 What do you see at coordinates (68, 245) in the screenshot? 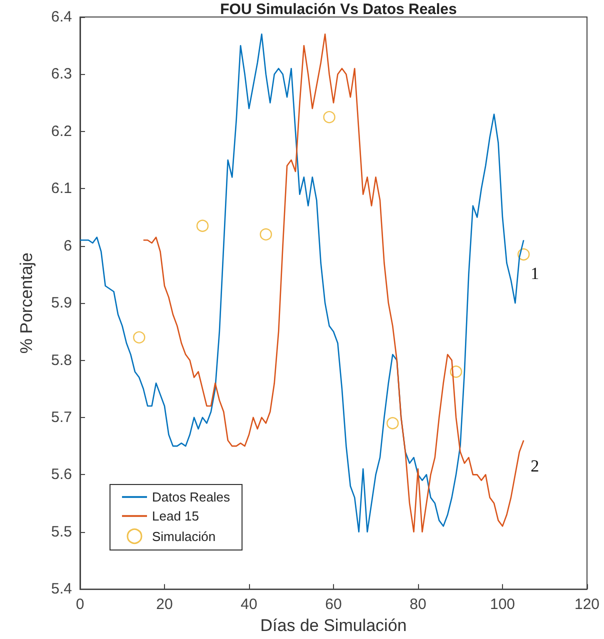
I see `y-tick-label: 6` at bounding box center [68, 245].